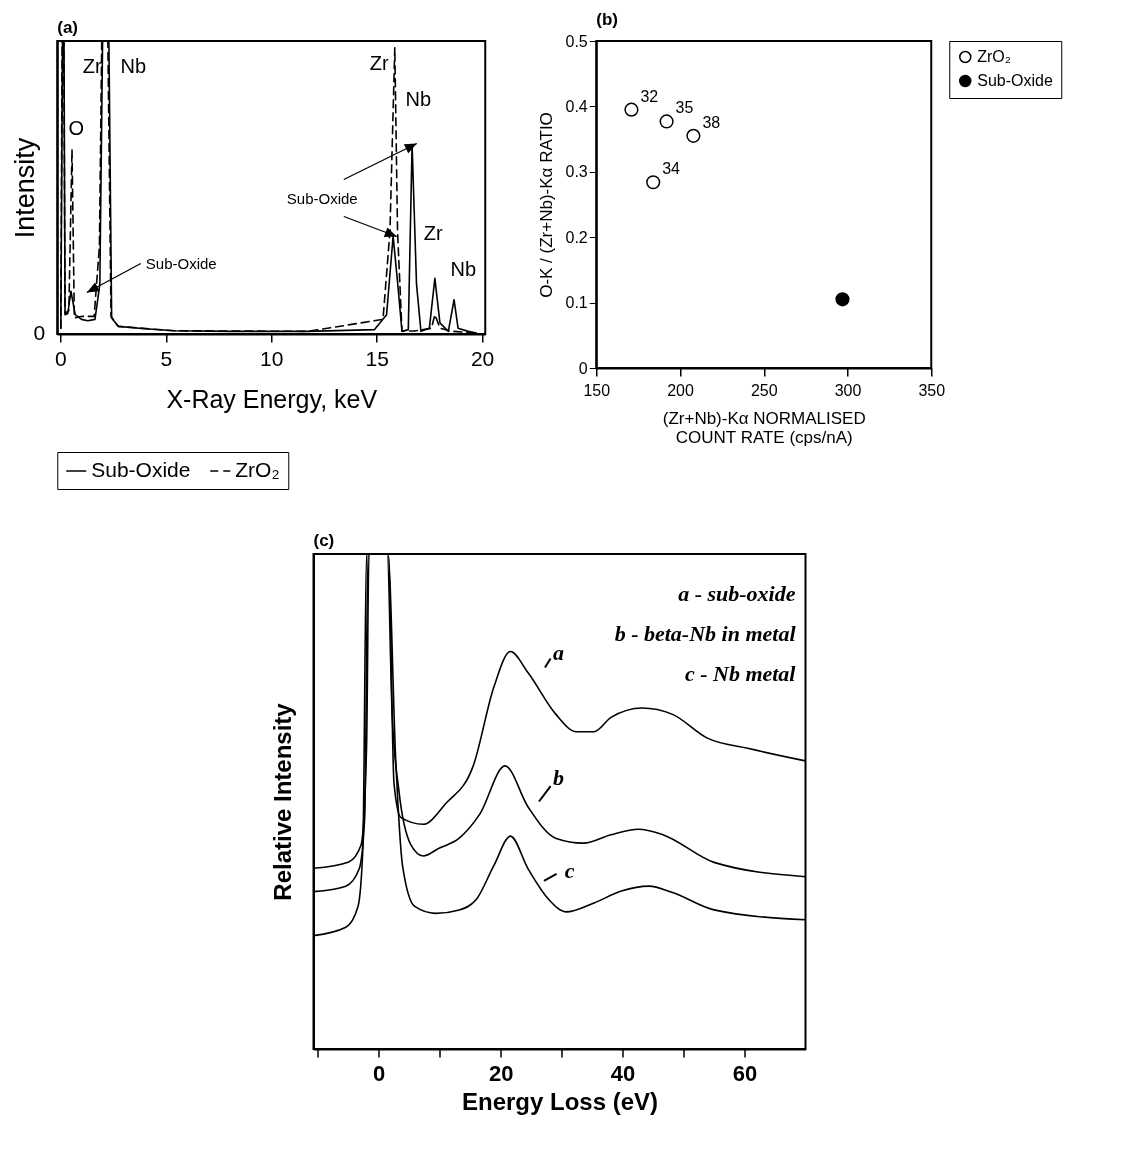 This screenshot has height=1162, width=1136. What do you see at coordinates (76, 128) in the screenshot?
I see `annotation: O` at bounding box center [76, 128].